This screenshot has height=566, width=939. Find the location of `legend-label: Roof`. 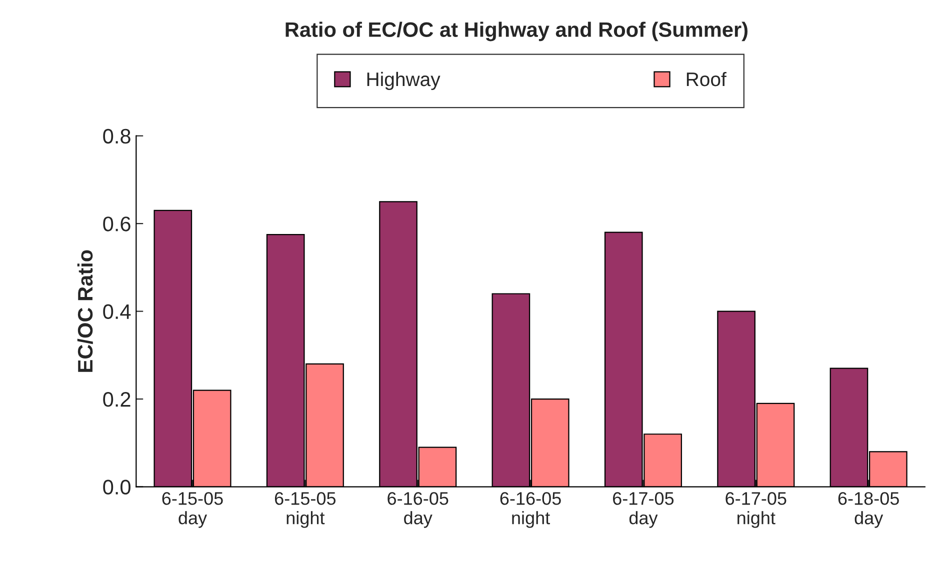

legend-label: Roof is located at coordinates (706, 79).